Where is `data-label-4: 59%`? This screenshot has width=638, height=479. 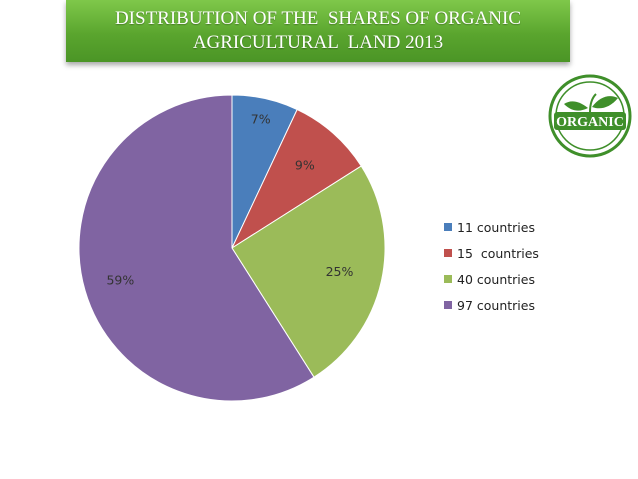
data-label-4: 59% is located at coordinates (120, 279).